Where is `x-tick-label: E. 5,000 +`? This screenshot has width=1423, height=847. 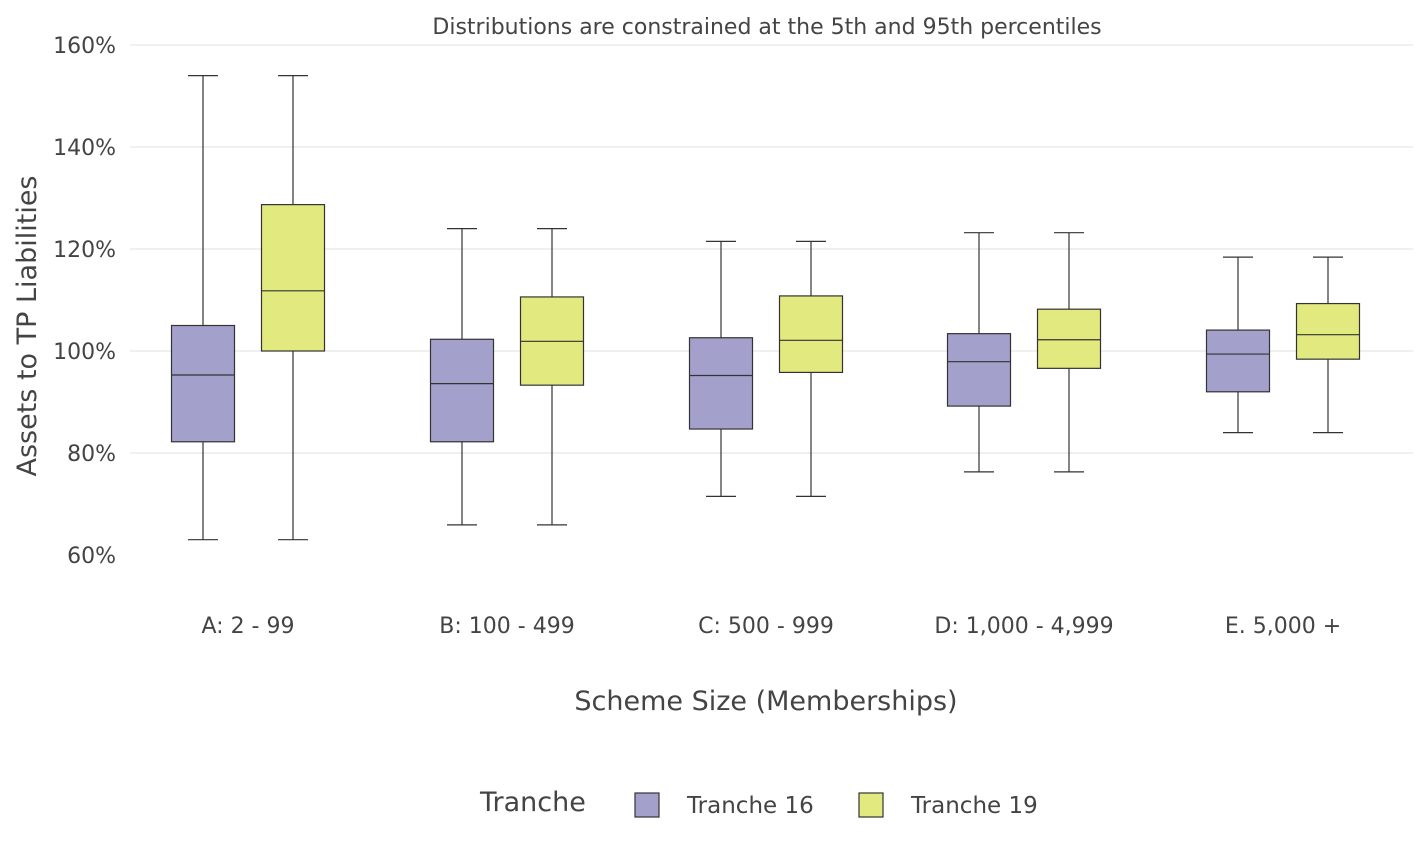 x-tick-label: E. 5,000 + is located at coordinates (1283, 626).